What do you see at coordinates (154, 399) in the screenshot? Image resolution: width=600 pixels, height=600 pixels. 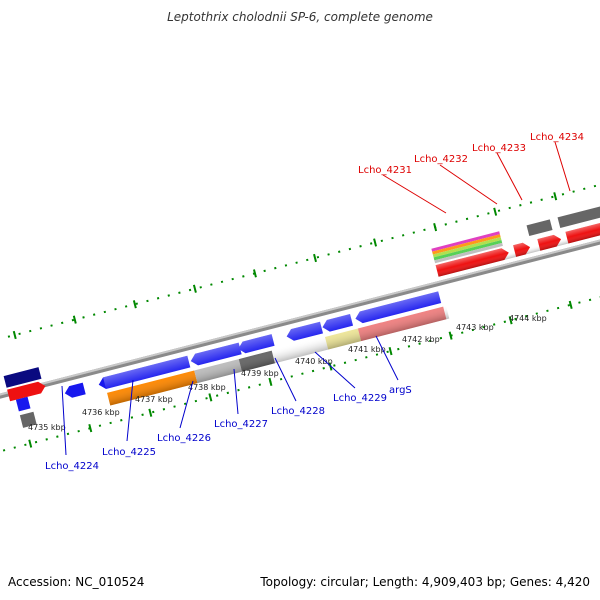 I see `tick-label: 4737 kbp` at bounding box center [154, 399].